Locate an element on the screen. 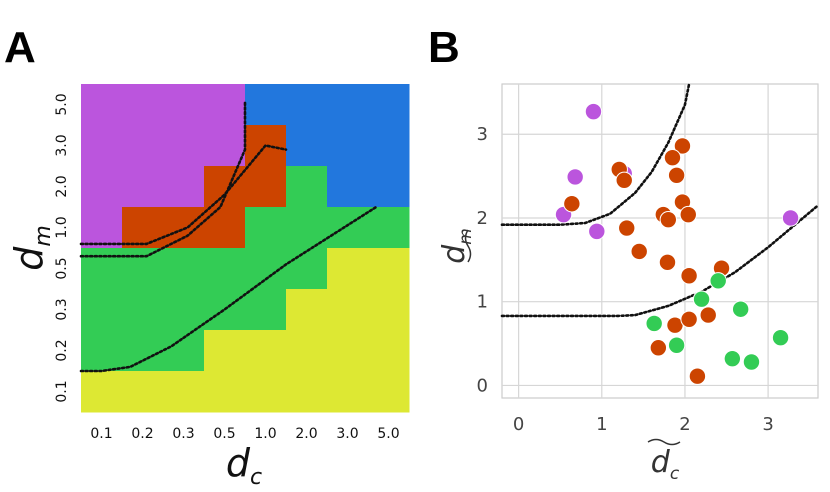 The width and height of the screenshot is (830, 492). heatmap-y-tick: 0.1 is located at coordinates (62, 391).